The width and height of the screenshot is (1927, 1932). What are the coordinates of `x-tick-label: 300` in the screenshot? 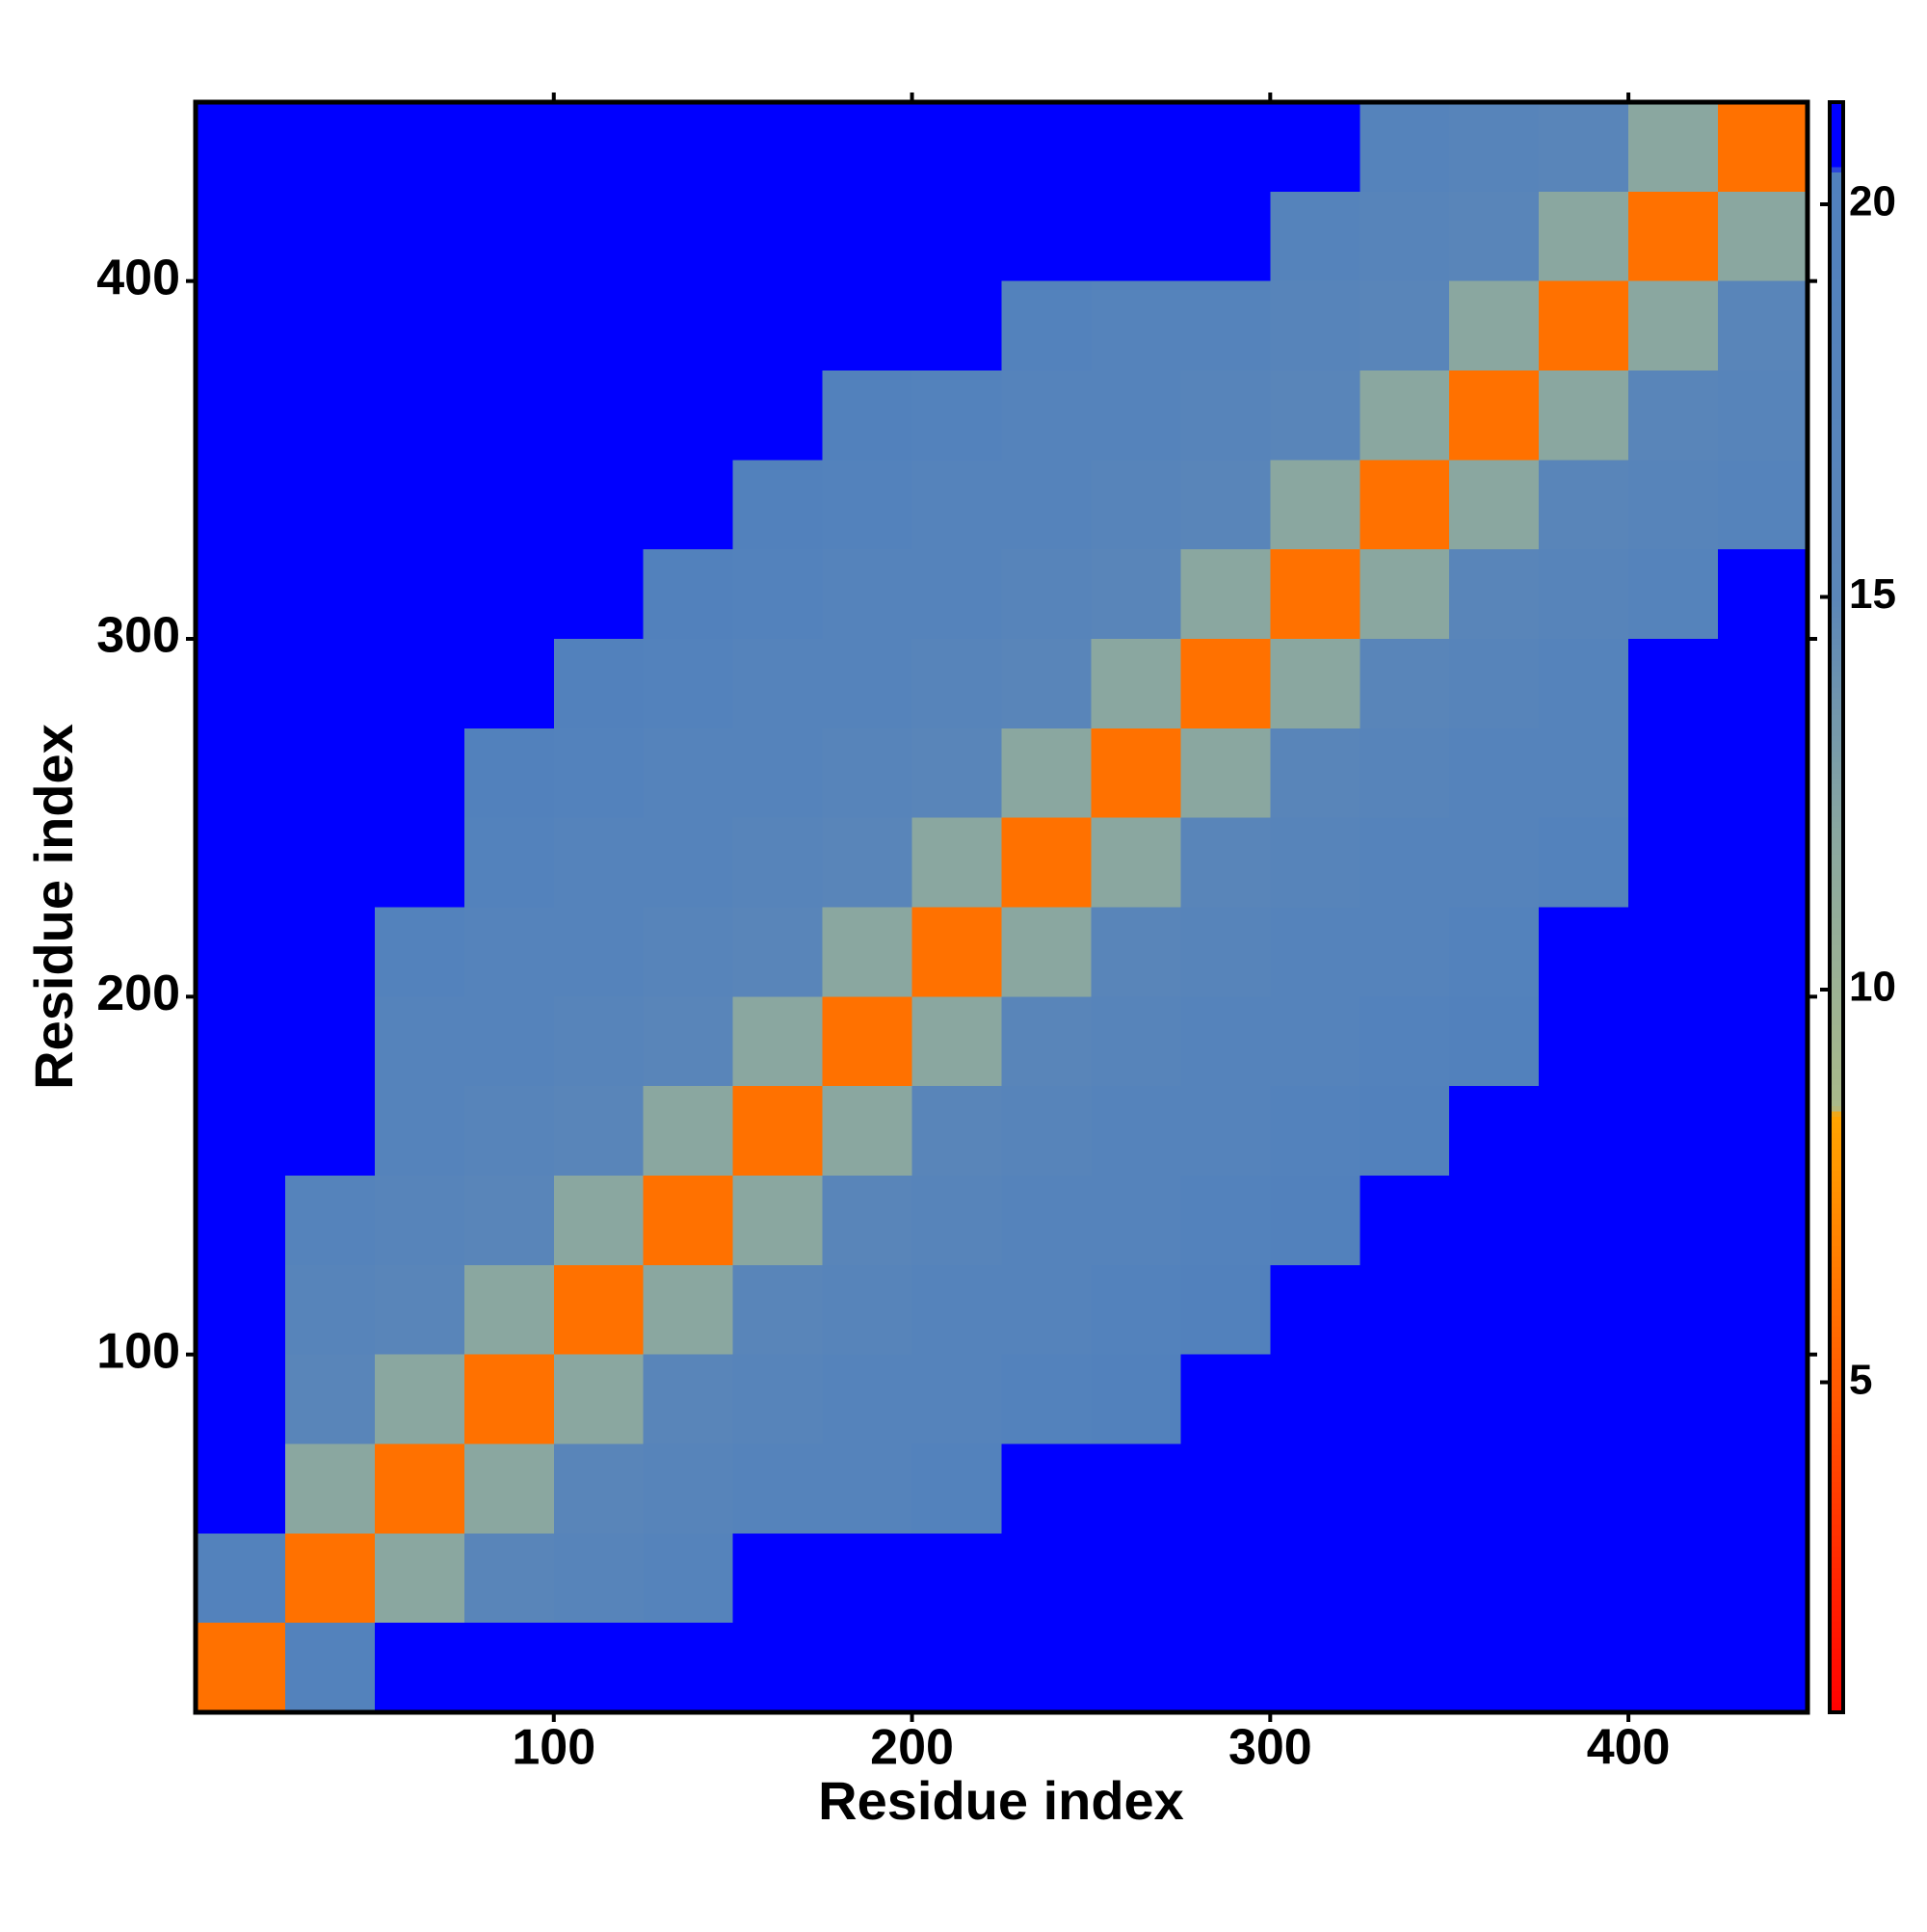 It's located at (1270, 1748).